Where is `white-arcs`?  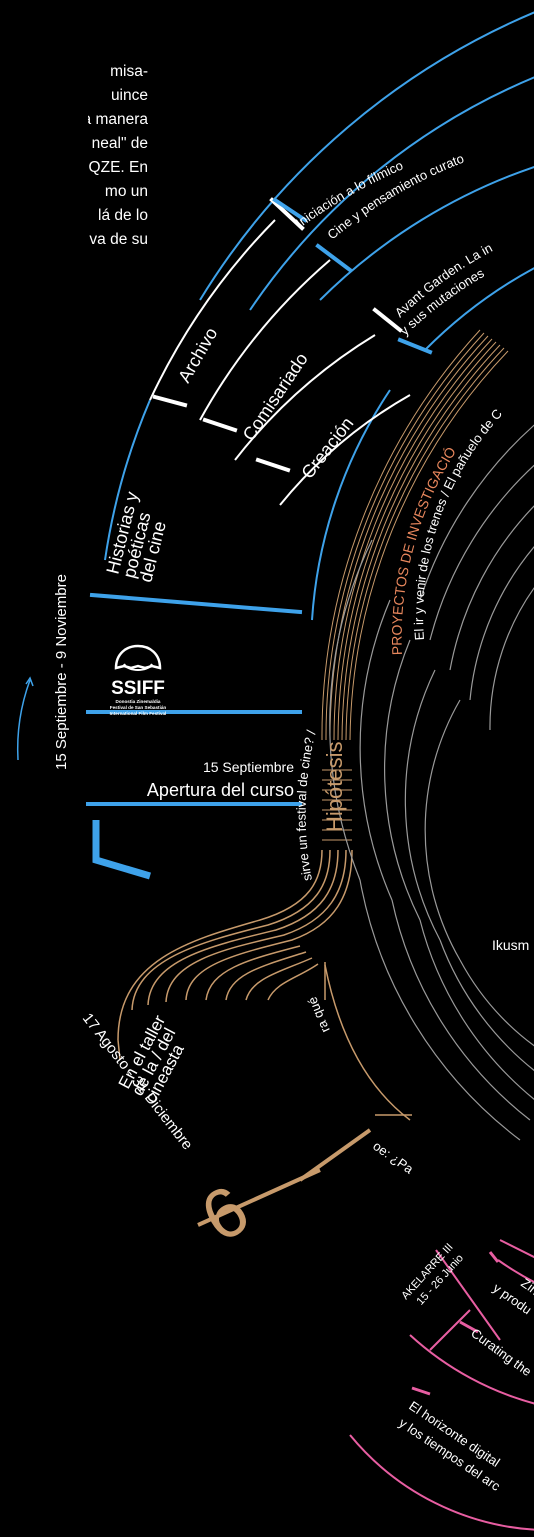
white-arcs is located at coordinates (280, 362).